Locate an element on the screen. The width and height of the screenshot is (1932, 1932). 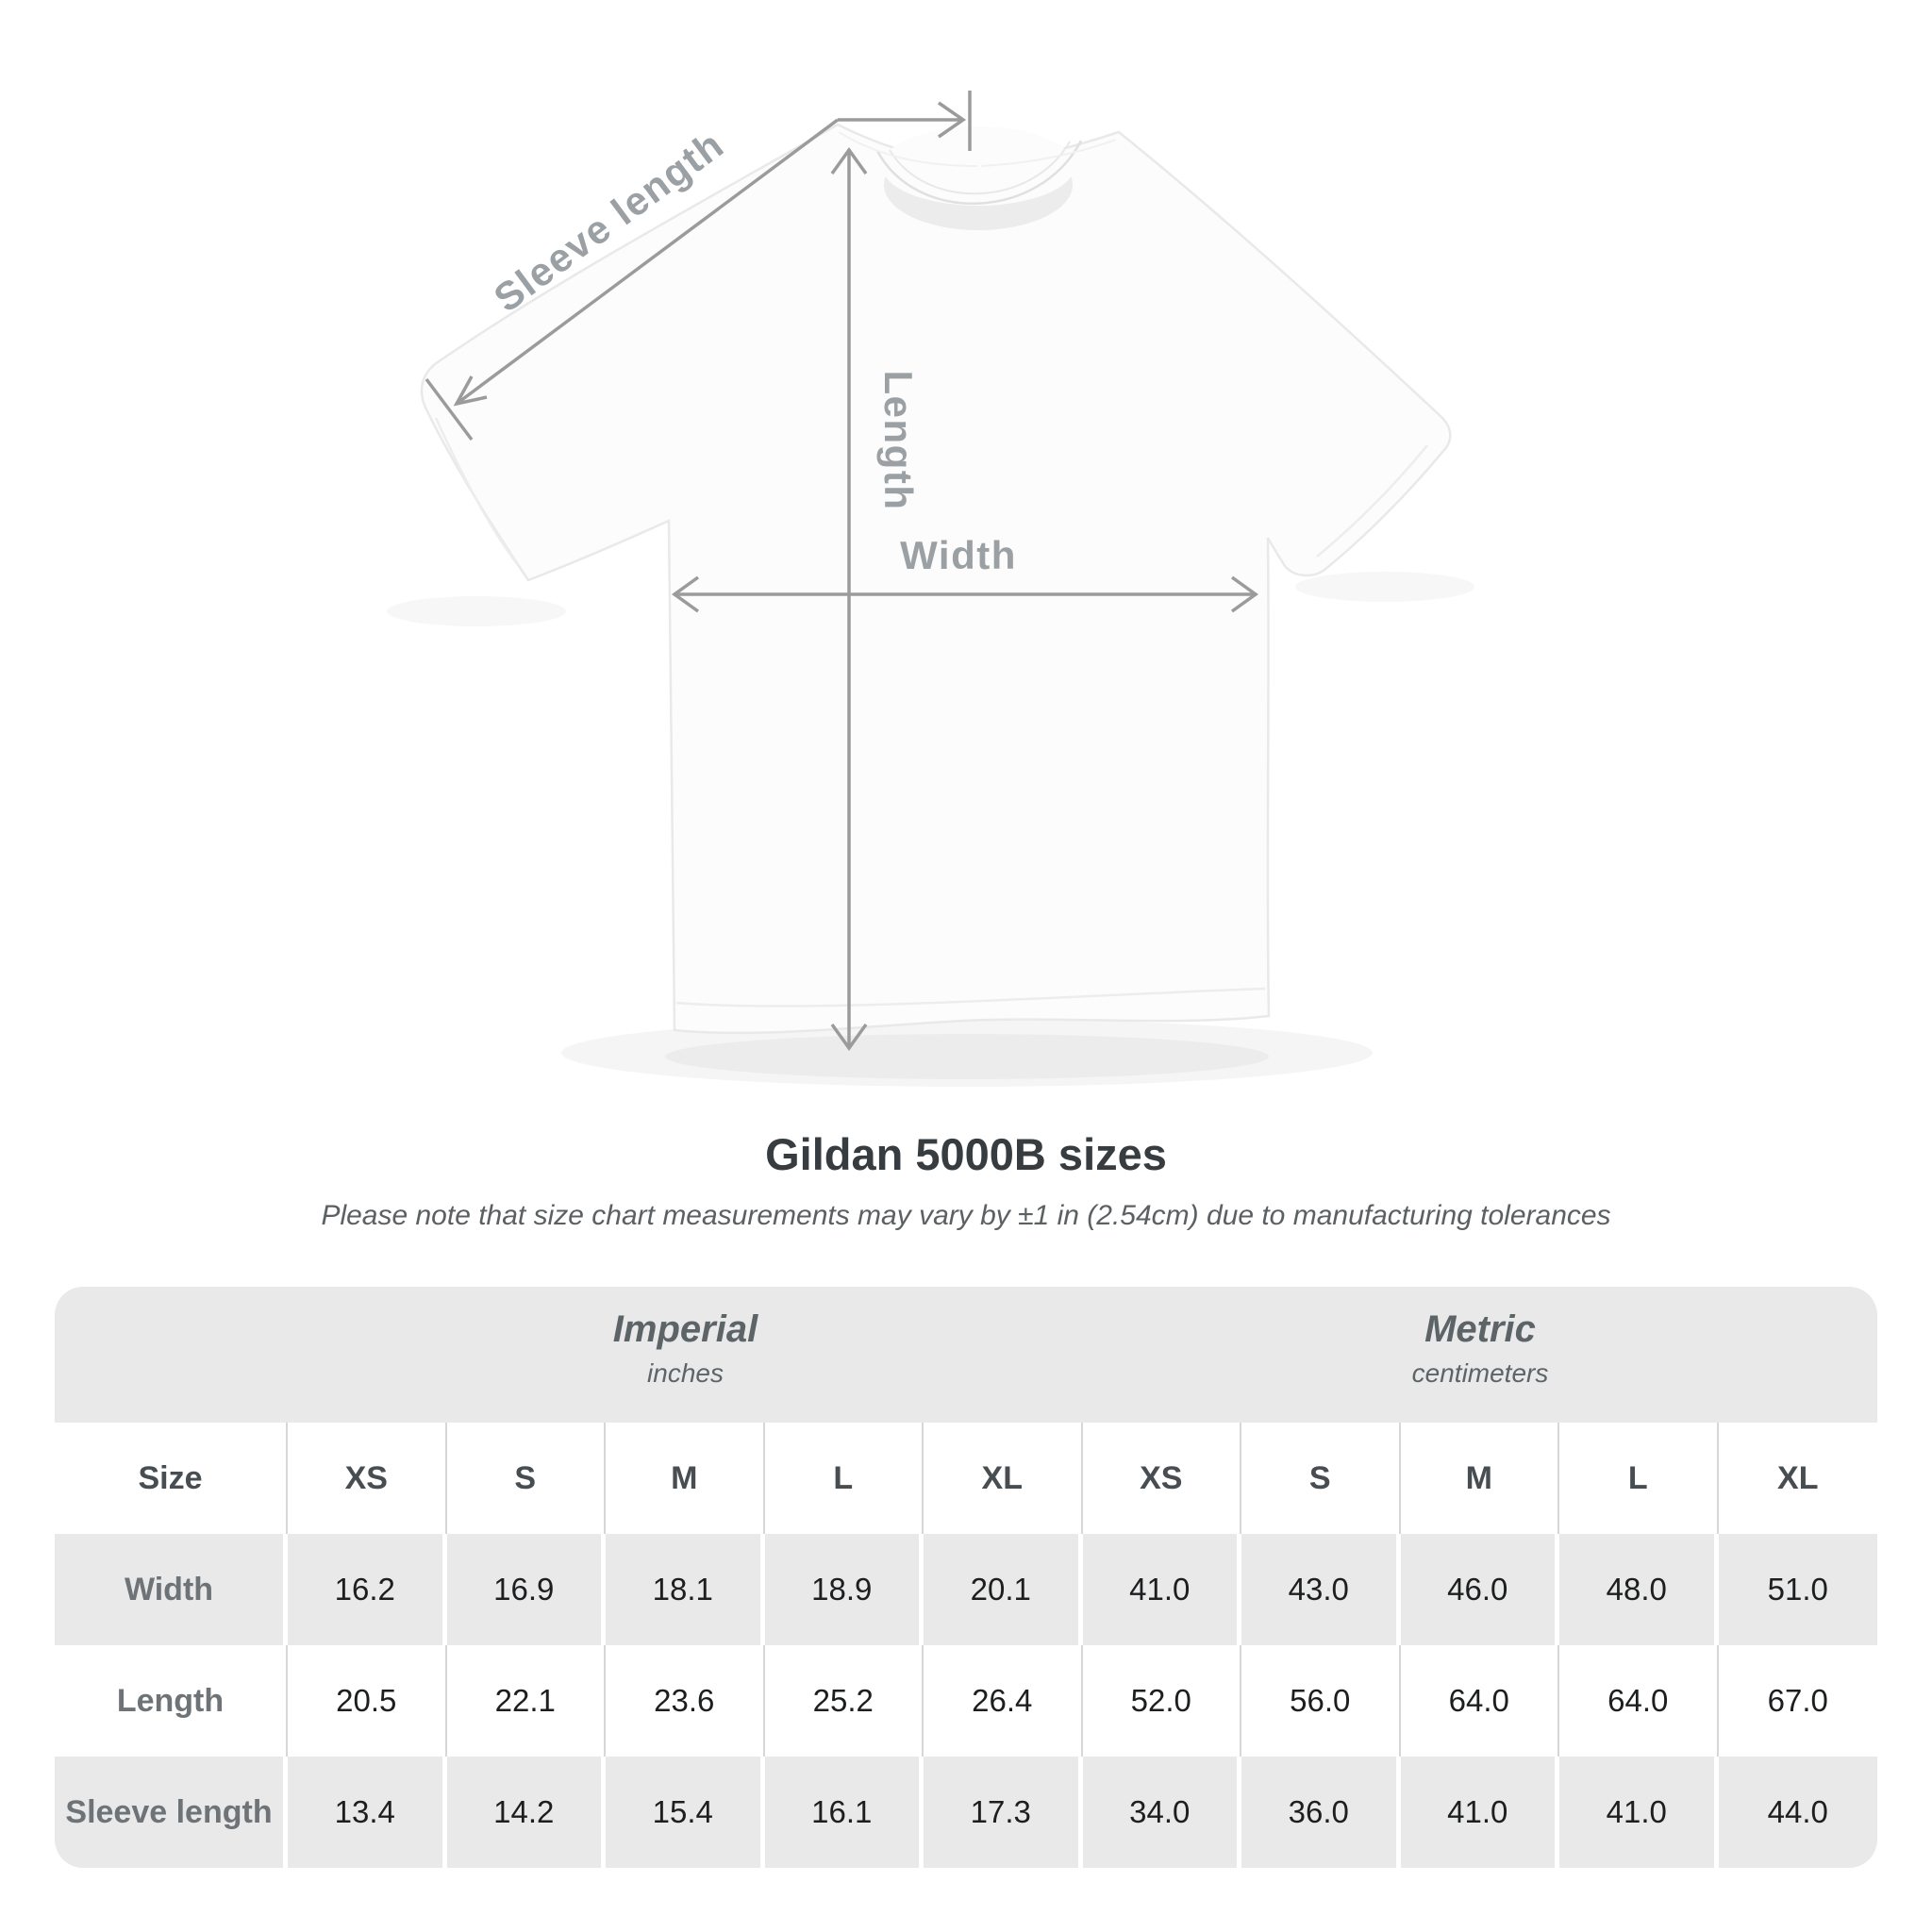
sleeve-imperial-s: 14.2 is located at coordinates (526, 1812).